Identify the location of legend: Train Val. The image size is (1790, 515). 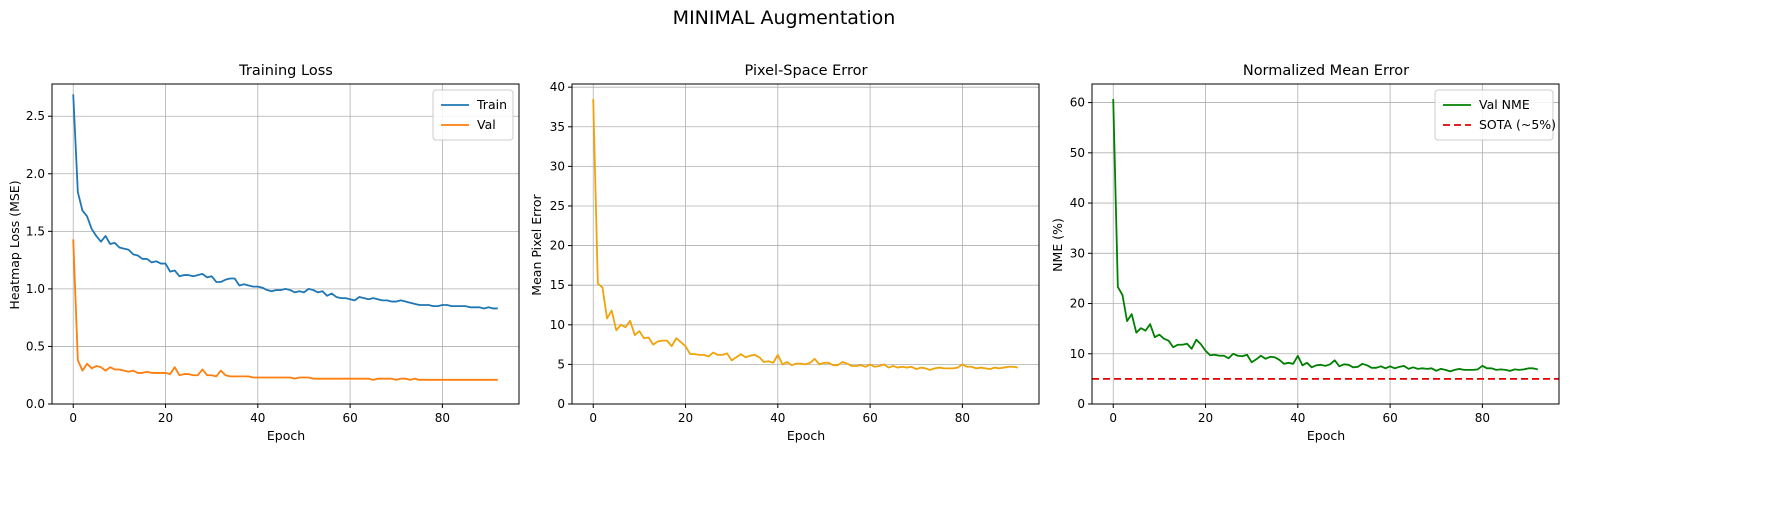
(473, 115).